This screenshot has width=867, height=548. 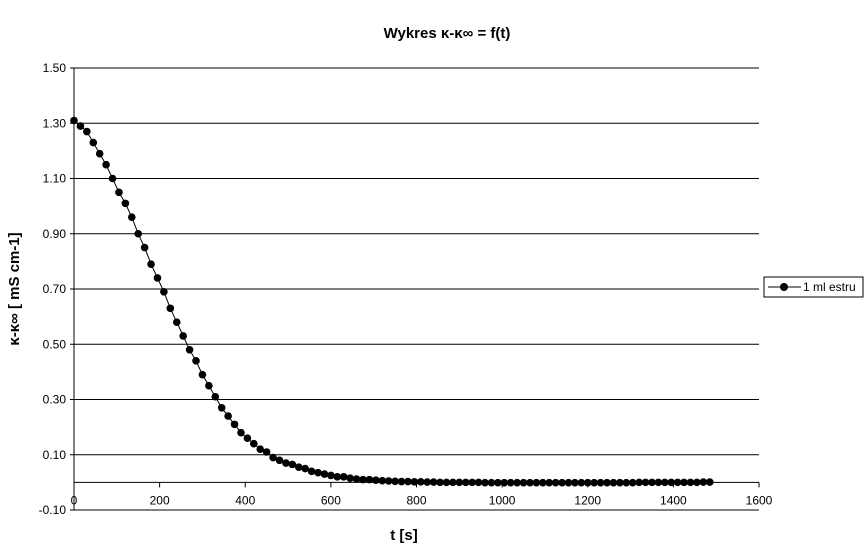 I want to click on y-tick-labels: -0.10 0.10 0.30 0.50 0.70 0.90 1.10 1.30 1.50, so click(x=53, y=289).